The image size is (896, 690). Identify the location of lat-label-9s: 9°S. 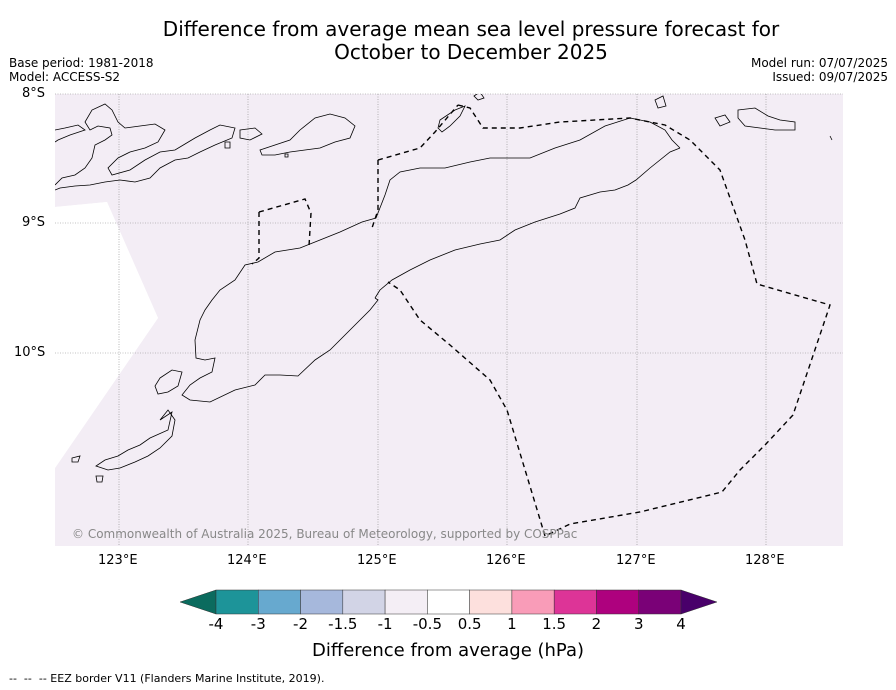
(34, 222).